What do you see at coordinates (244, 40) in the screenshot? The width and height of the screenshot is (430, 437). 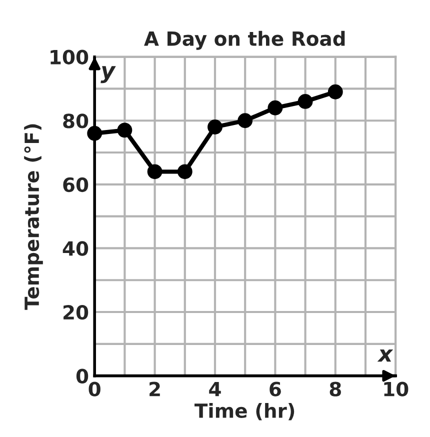 I see `chart-title: A Day on the Road` at bounding box center [244, 40].